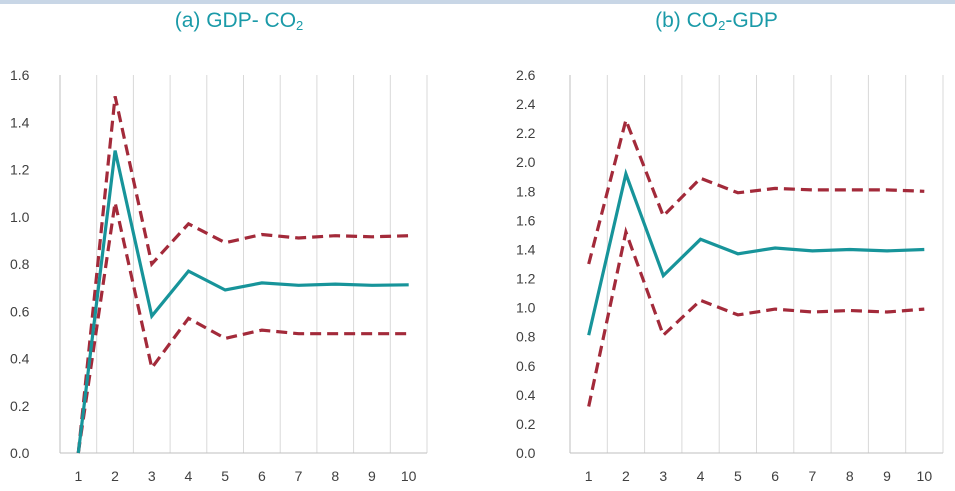 This screenshot has width=955, height=491. I want to click on chart-title-b: (b) CO2-GDP, so click(716, 21).